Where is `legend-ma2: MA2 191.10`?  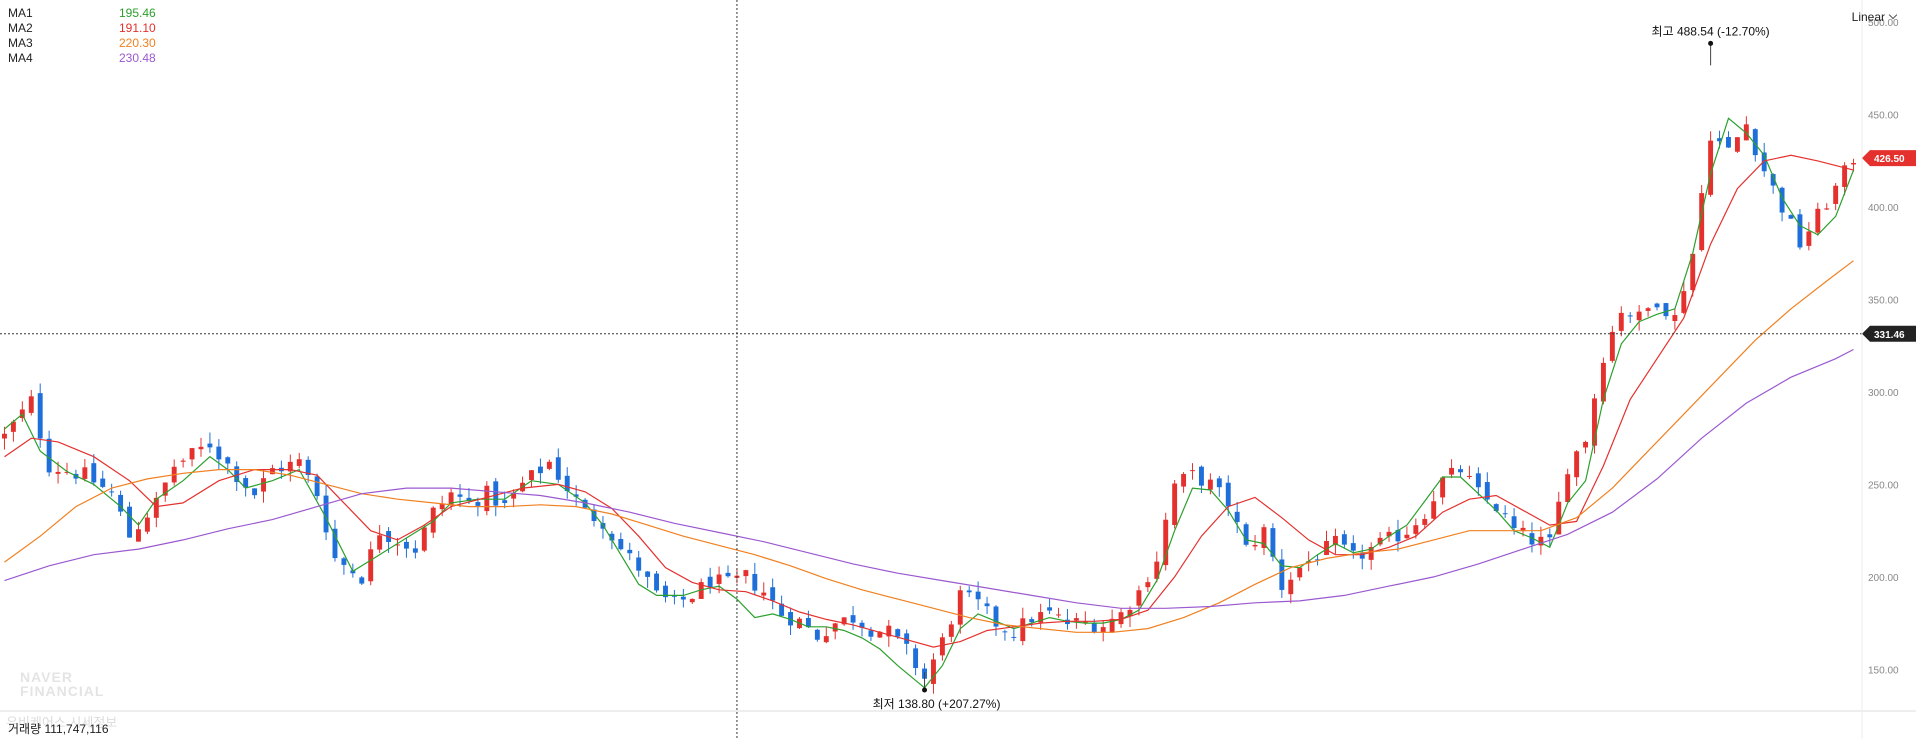 legend-ma2: MA2 191.10 is located at coordinates (93, 28).